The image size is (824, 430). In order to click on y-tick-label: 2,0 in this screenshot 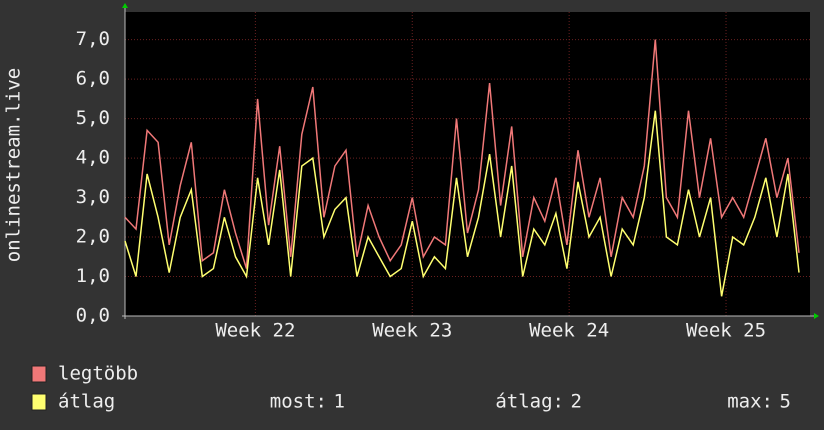, I will do `click(93, 237)`.